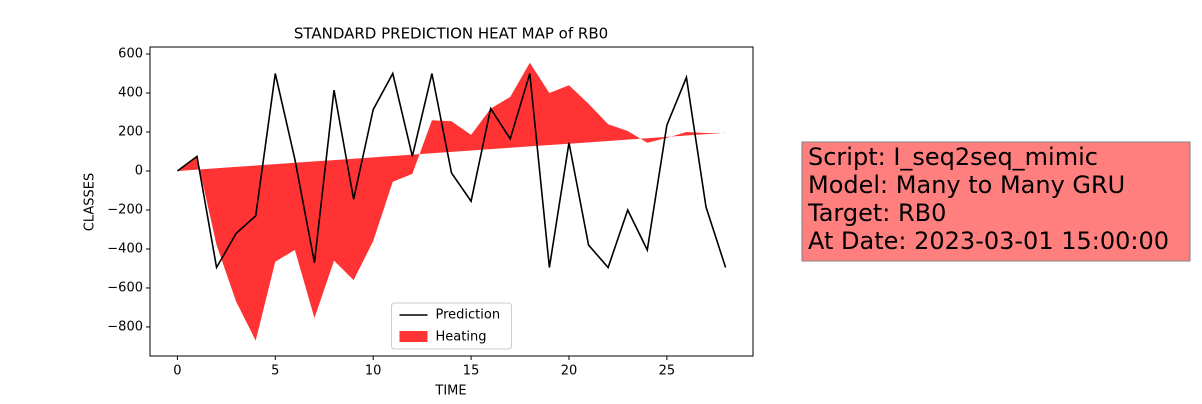  I want to click on annotation-line: Model: Many to Many GRU, so click(966, 185).